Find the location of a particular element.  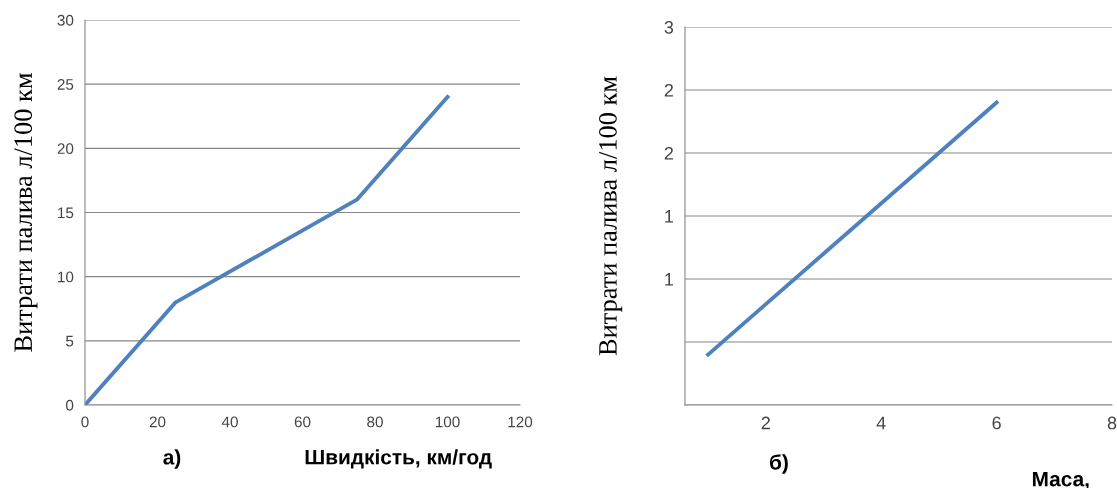

x-tick-label: 4 is located at coordinates (881, 423).